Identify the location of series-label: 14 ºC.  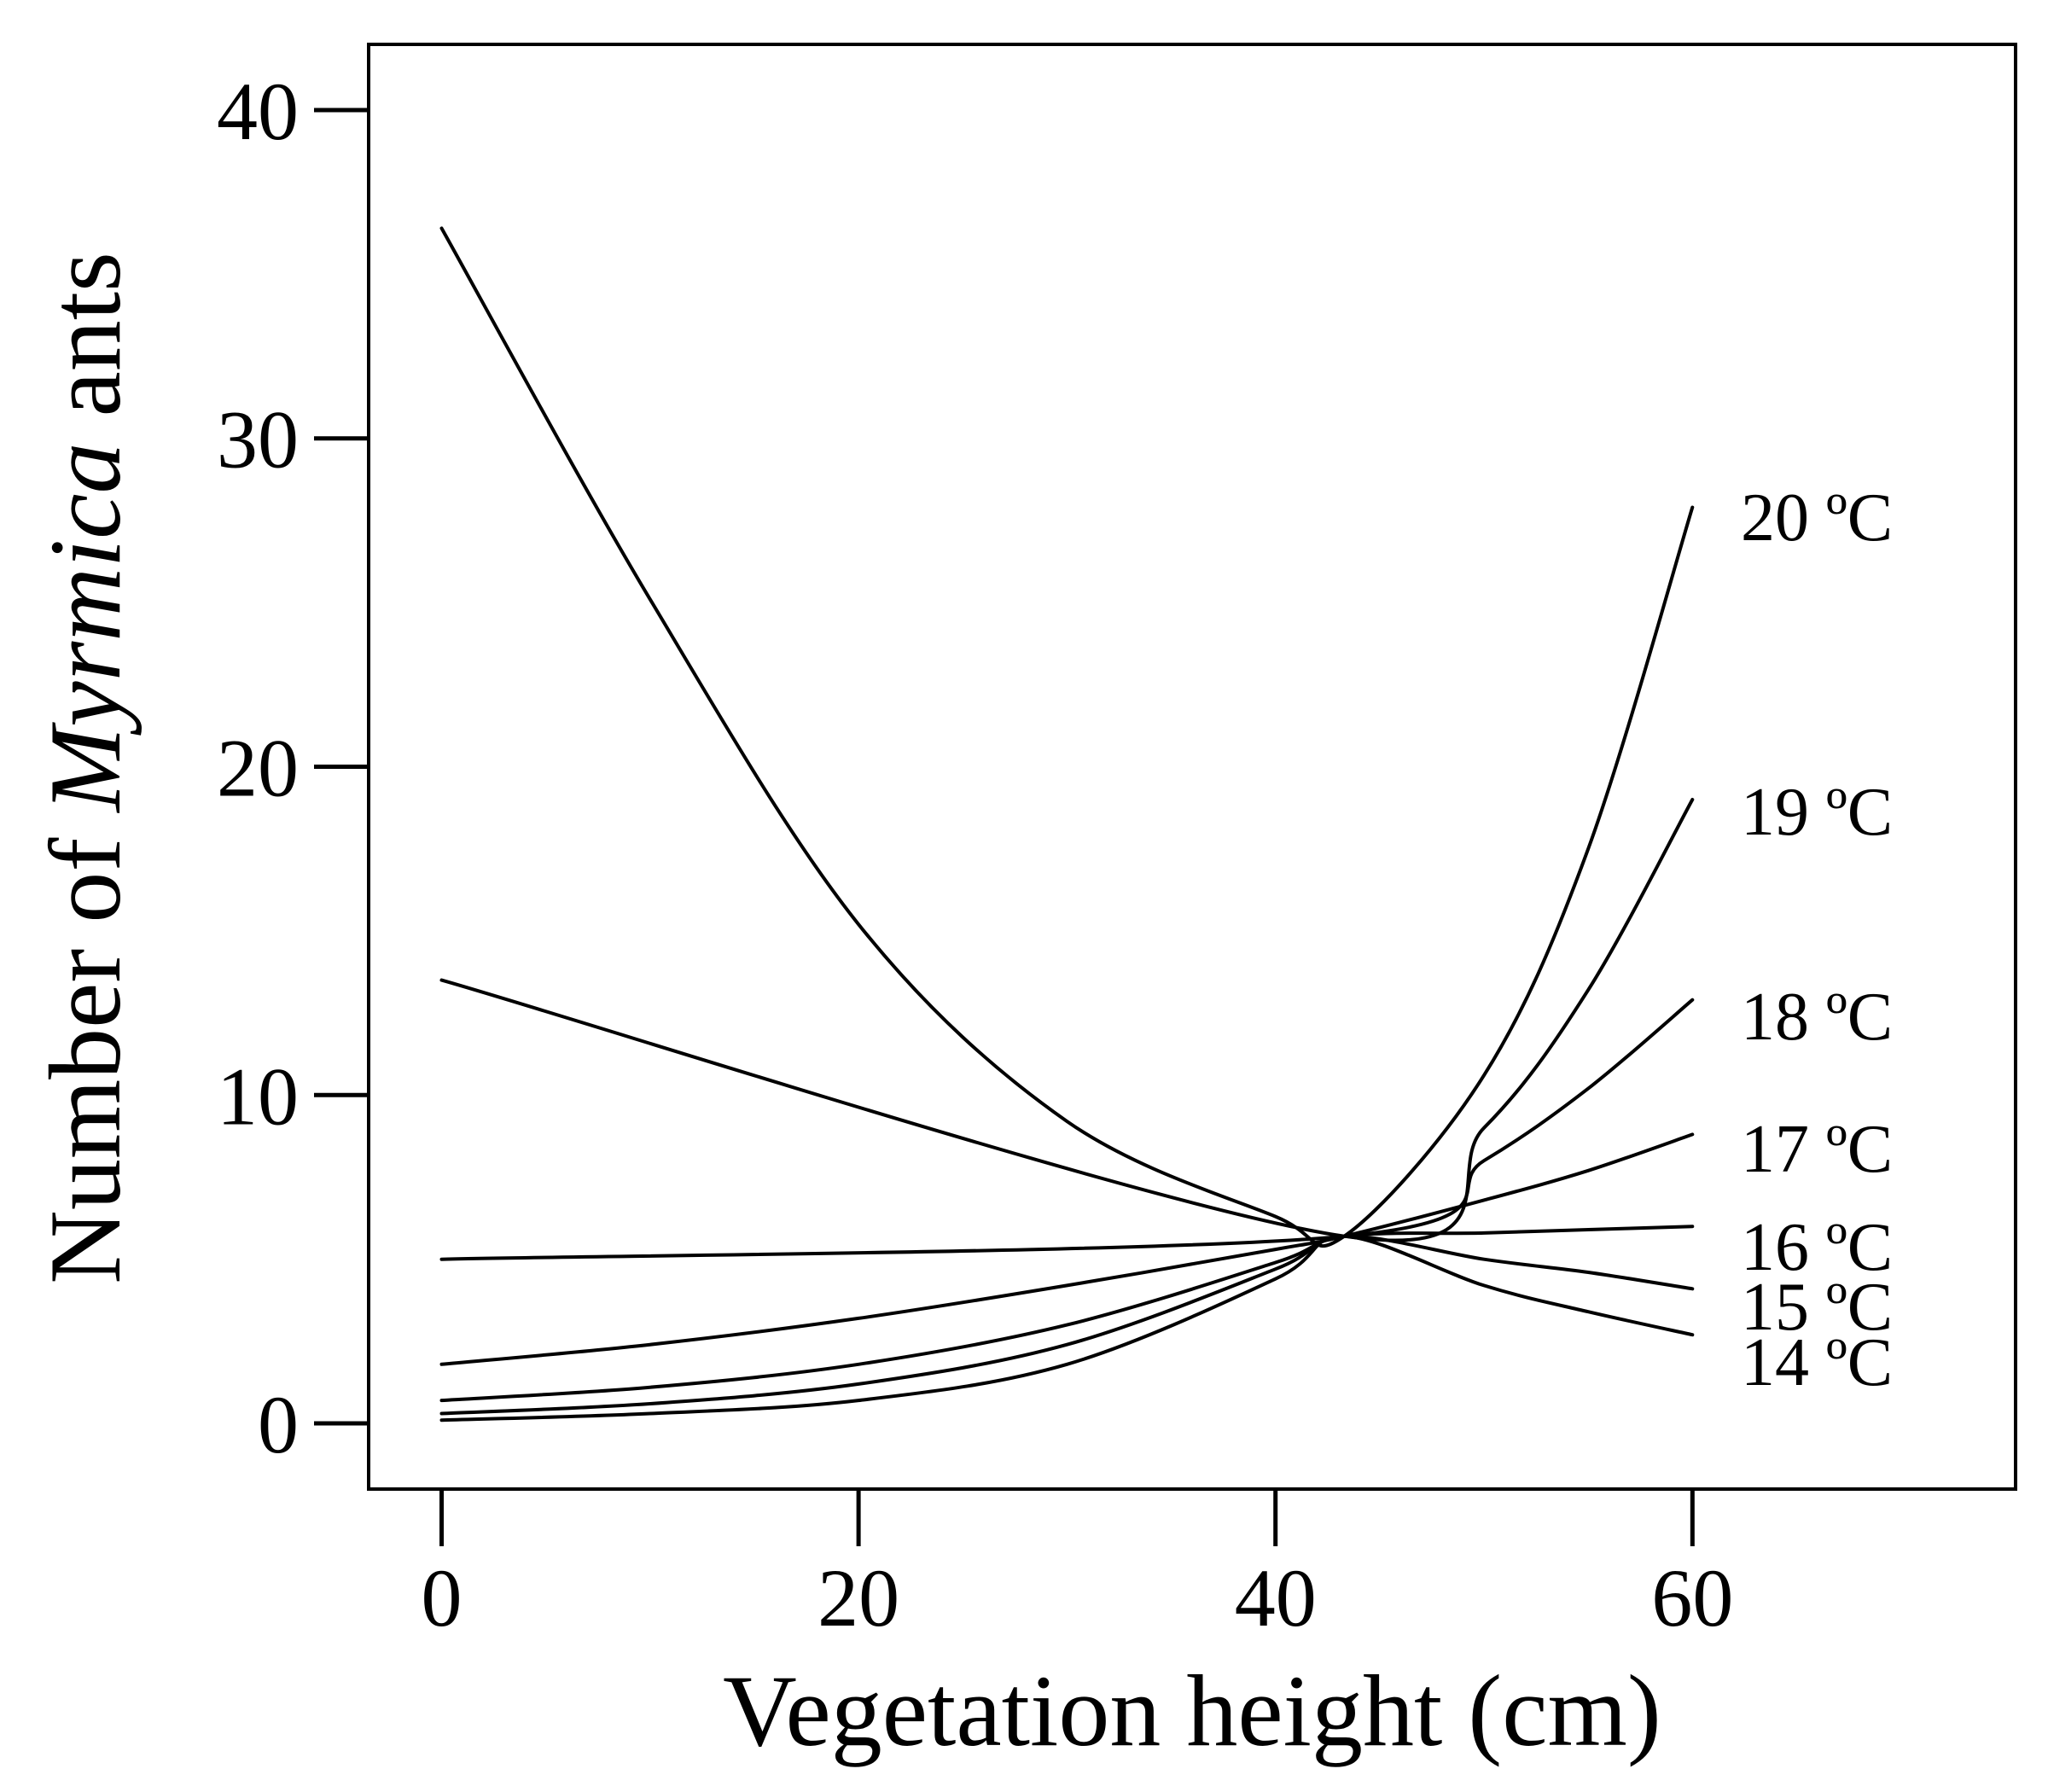
(1817, 1362).